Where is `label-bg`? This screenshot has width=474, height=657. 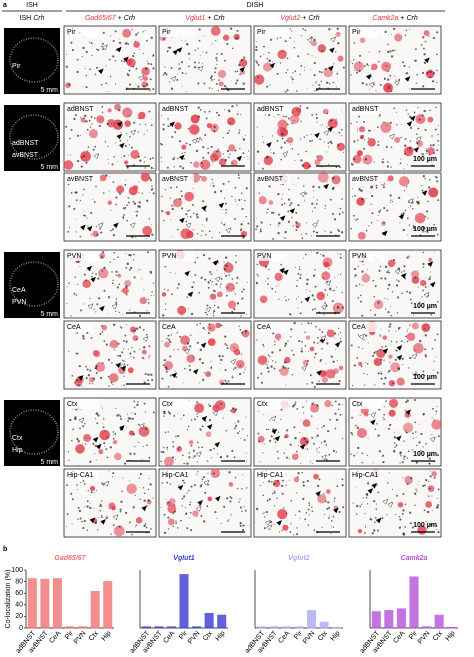
label-bg is located at coordinates (367, 179).